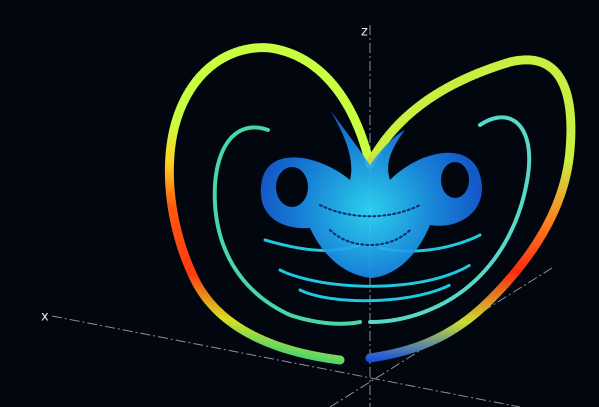  Describe the element at coordinates (370, 225) in the screenshot. I see `core-texture` at that location.